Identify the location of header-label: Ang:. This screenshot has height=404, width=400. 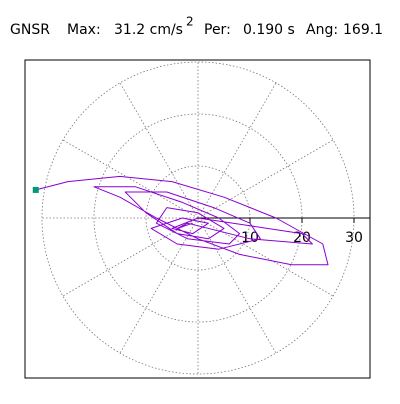
(322, 30).